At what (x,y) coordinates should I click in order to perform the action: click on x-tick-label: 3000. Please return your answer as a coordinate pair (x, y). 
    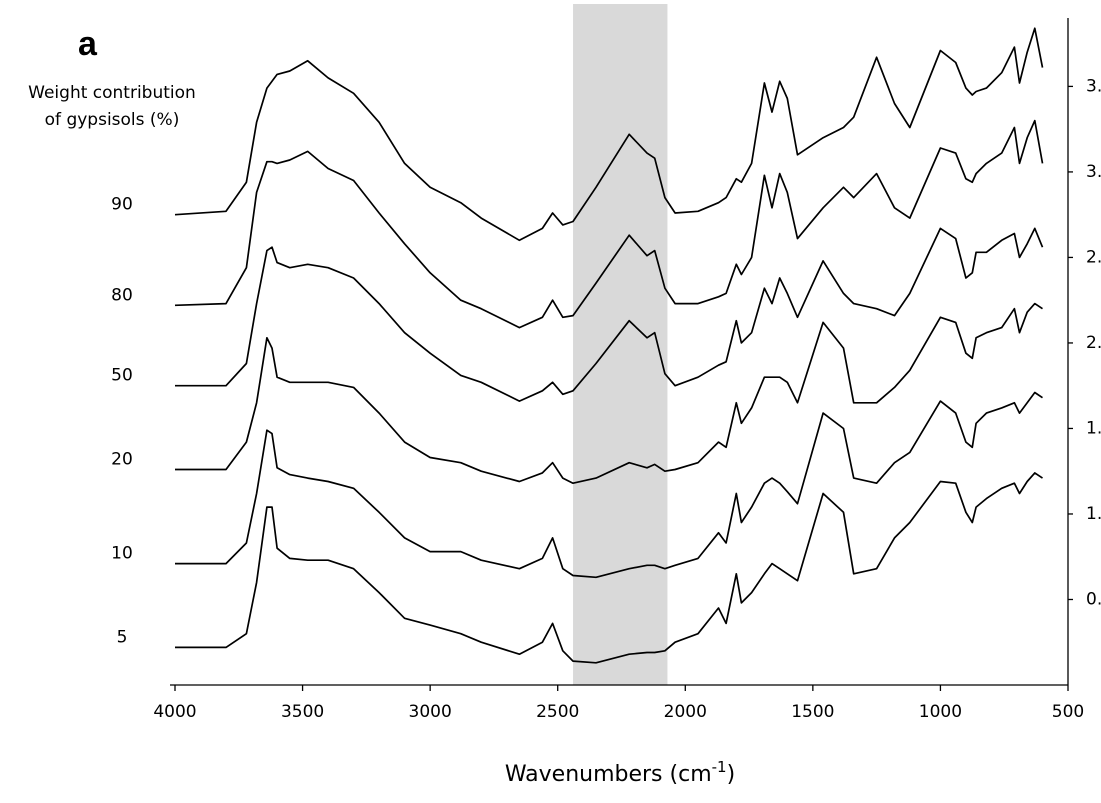
    Looking at the image, I should click on (430, 712).